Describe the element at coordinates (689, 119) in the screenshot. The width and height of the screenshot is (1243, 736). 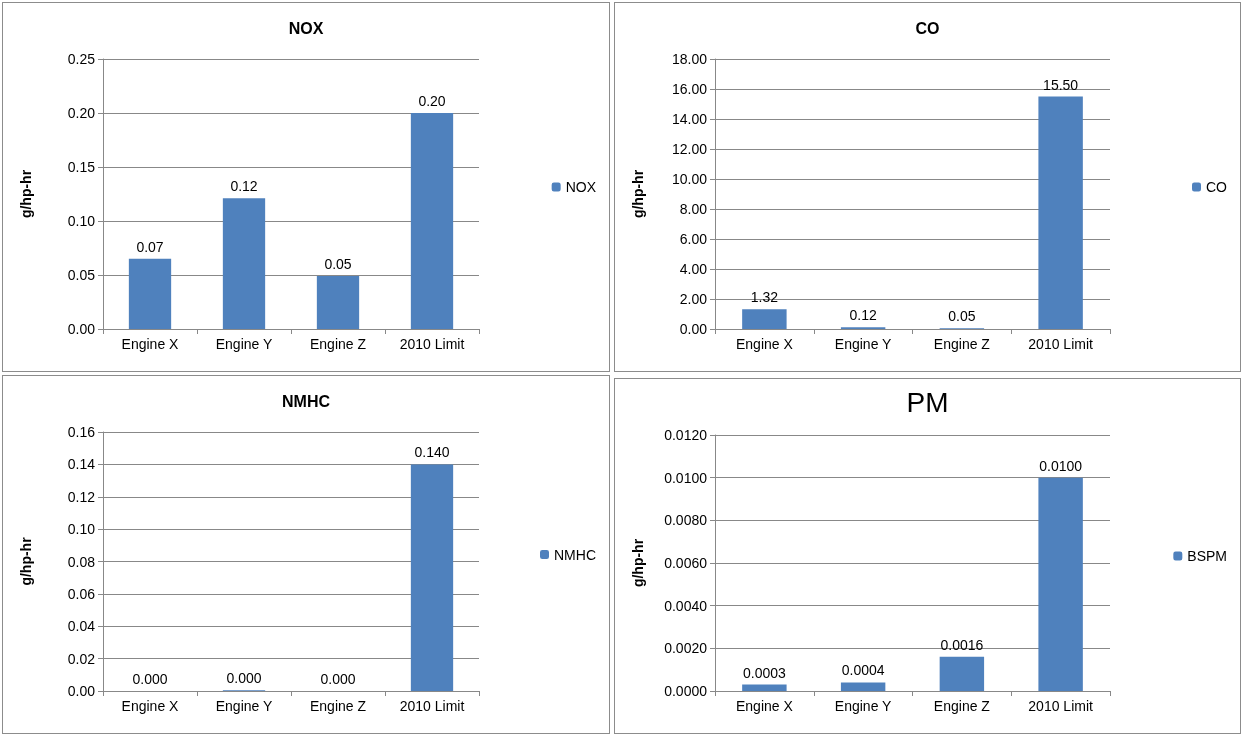
I see `y-tick-label: 14.00` at that location.